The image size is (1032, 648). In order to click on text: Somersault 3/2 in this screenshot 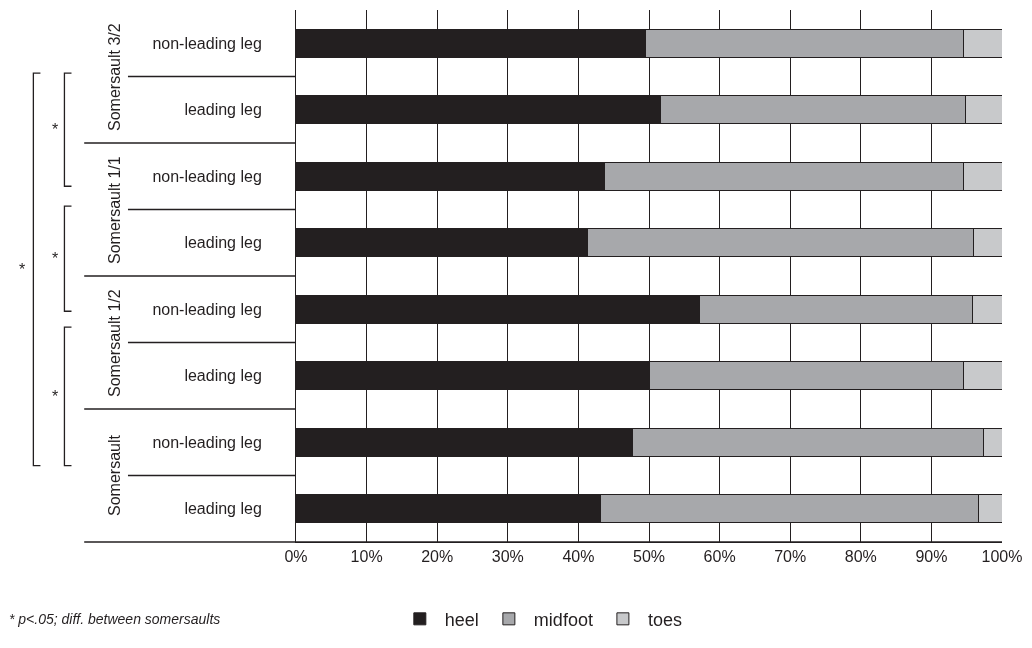, I will do `click(114, 77)`.